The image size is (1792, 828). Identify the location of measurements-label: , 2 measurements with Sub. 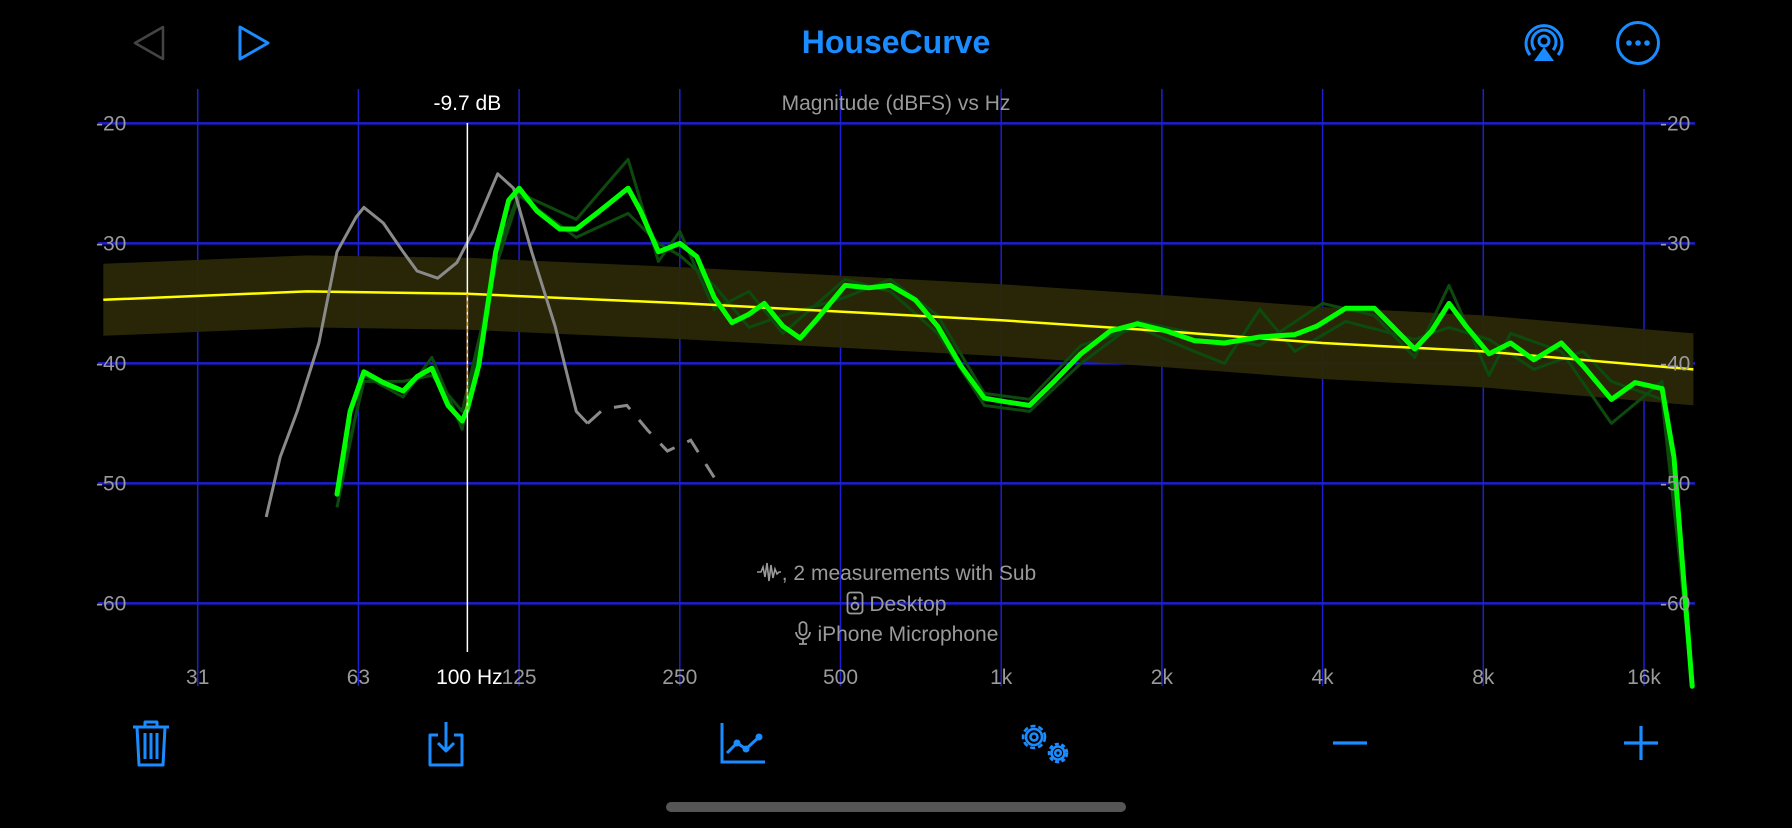
(909, 573).